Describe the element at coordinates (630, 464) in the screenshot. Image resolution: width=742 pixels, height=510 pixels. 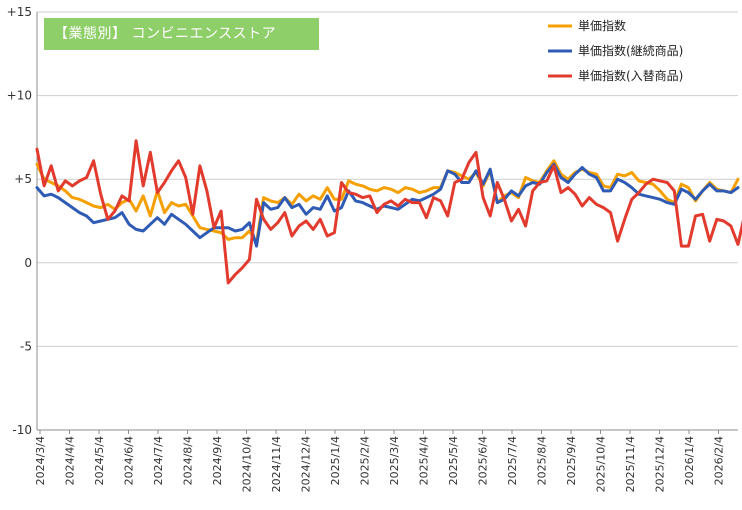
I see `x-tick-label: 2025/11/4` at that location.